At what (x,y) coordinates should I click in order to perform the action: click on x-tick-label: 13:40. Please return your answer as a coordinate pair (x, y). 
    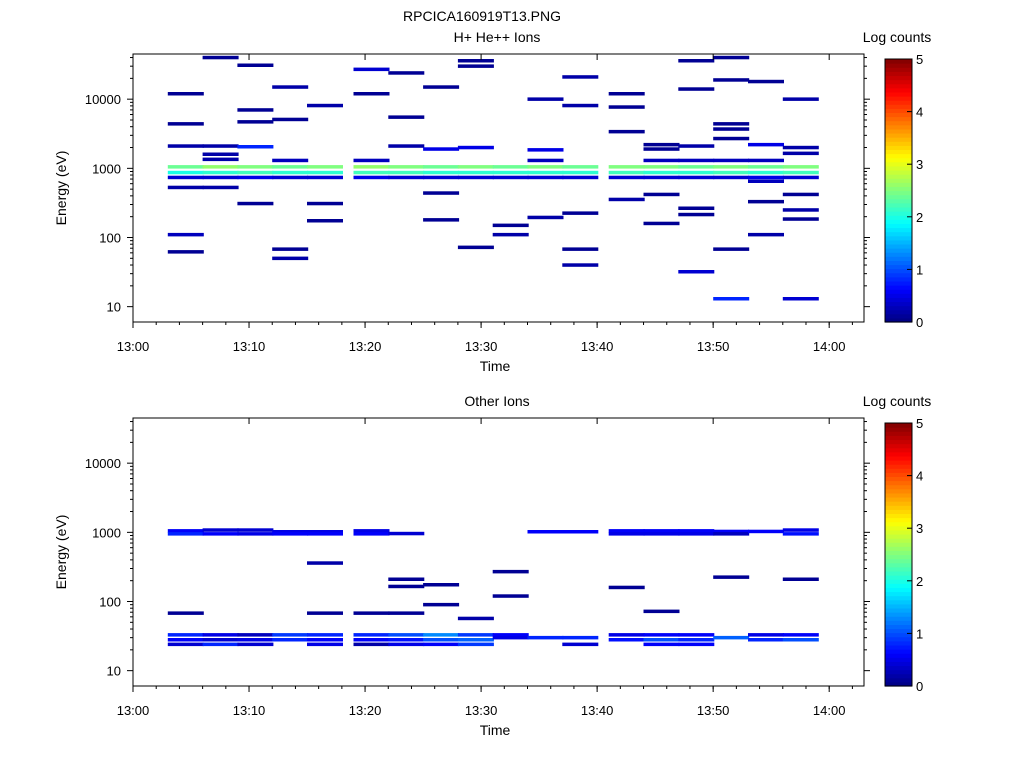
    Looking at the image, I should click on (597, 710).